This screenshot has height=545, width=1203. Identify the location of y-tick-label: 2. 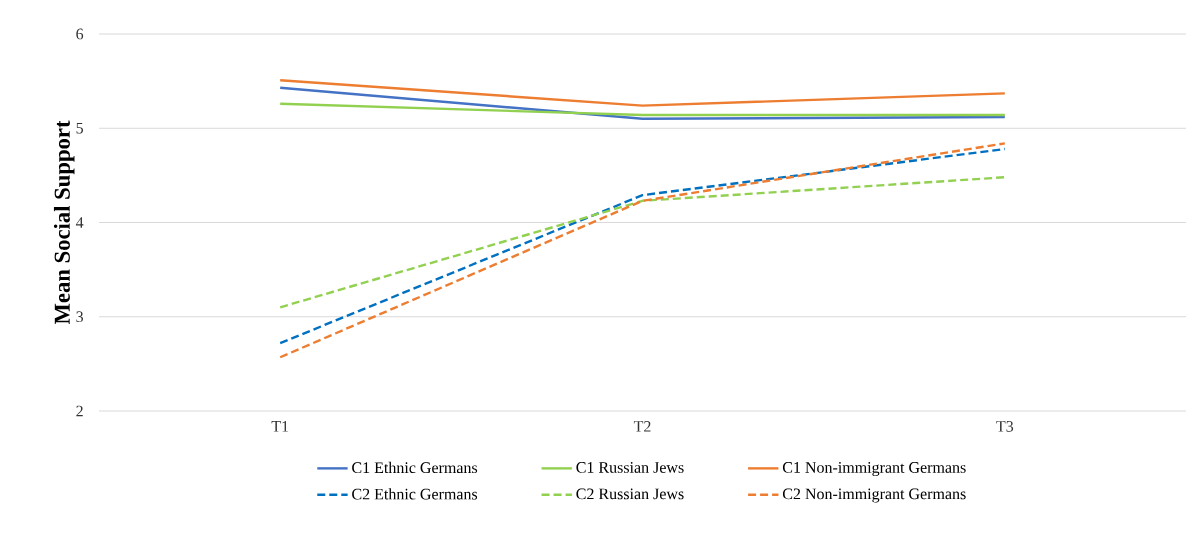
(79, 411).